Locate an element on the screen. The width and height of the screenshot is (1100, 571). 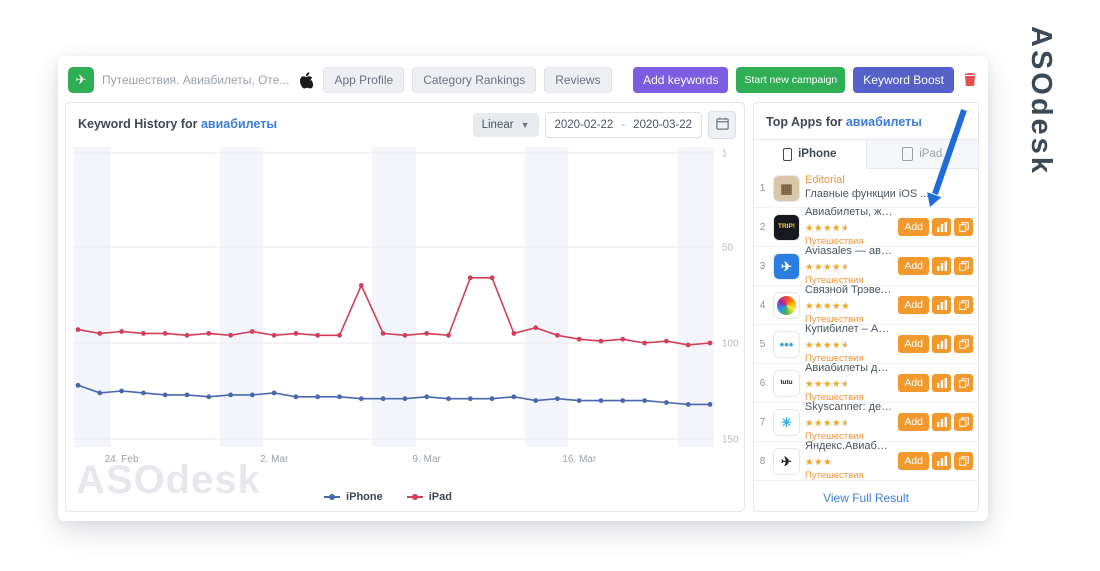
tab-ipad-label: iPad is located at coordinates (931, 154).